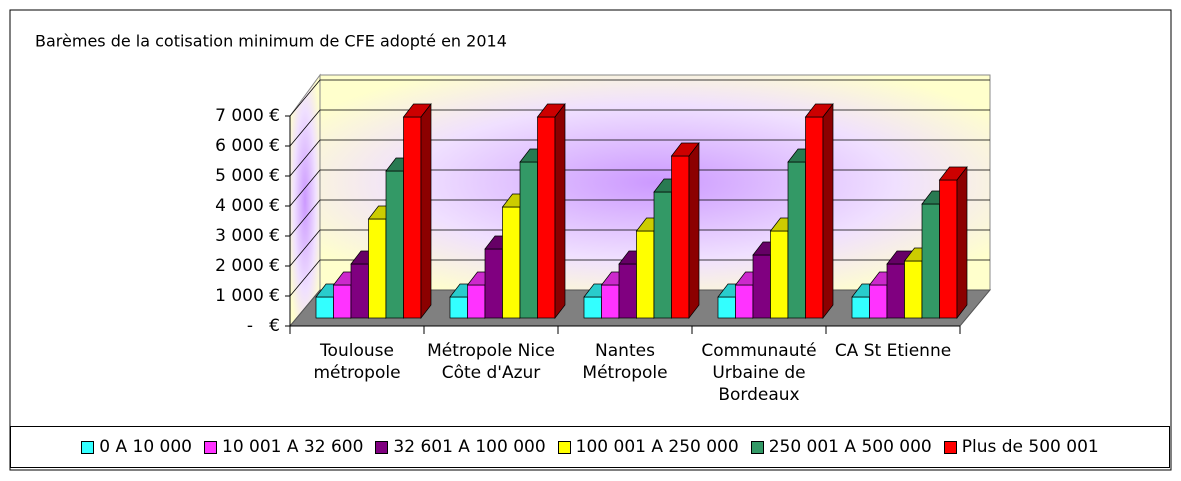 The image size is (1181, 481). I want to click on x-tick-label: Métropole Nice Côte d'Azur, so click(491, 362).